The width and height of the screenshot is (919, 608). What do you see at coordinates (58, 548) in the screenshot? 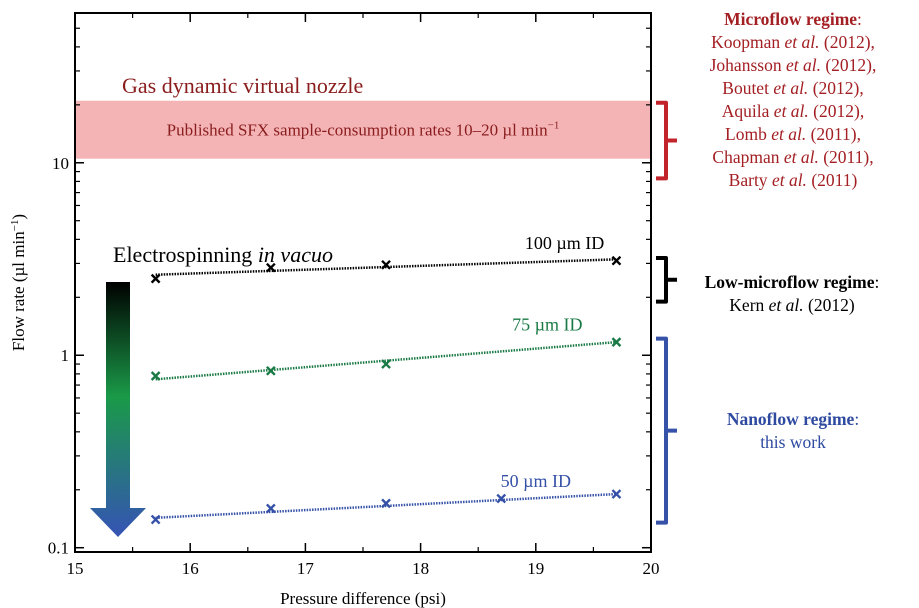
I see `y-tick-label: 0.1` at bounding box center [58, 548].